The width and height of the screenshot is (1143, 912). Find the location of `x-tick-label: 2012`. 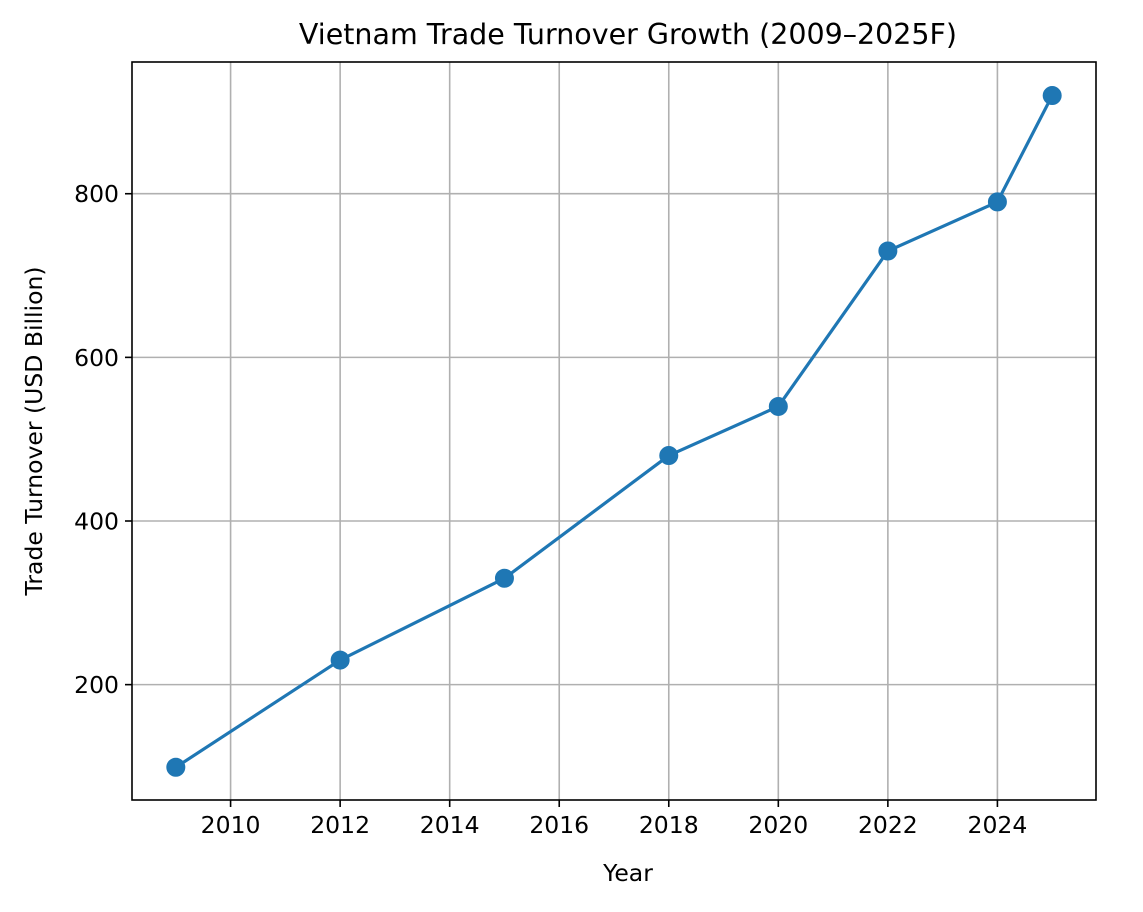

x-tick-label: 2012 is located at coordinates (340, 825).